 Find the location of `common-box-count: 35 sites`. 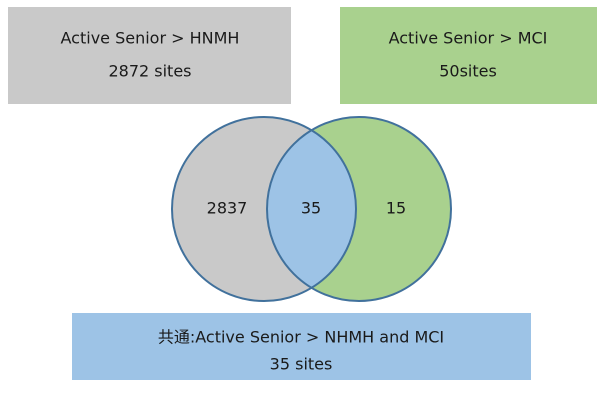

common-box-count: 35 sites is located at coordinates (301, 364).